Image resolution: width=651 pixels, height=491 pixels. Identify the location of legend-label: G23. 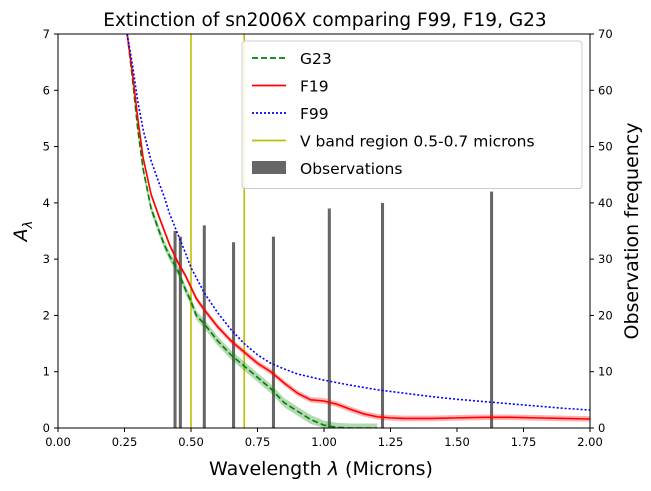
(316, 59).